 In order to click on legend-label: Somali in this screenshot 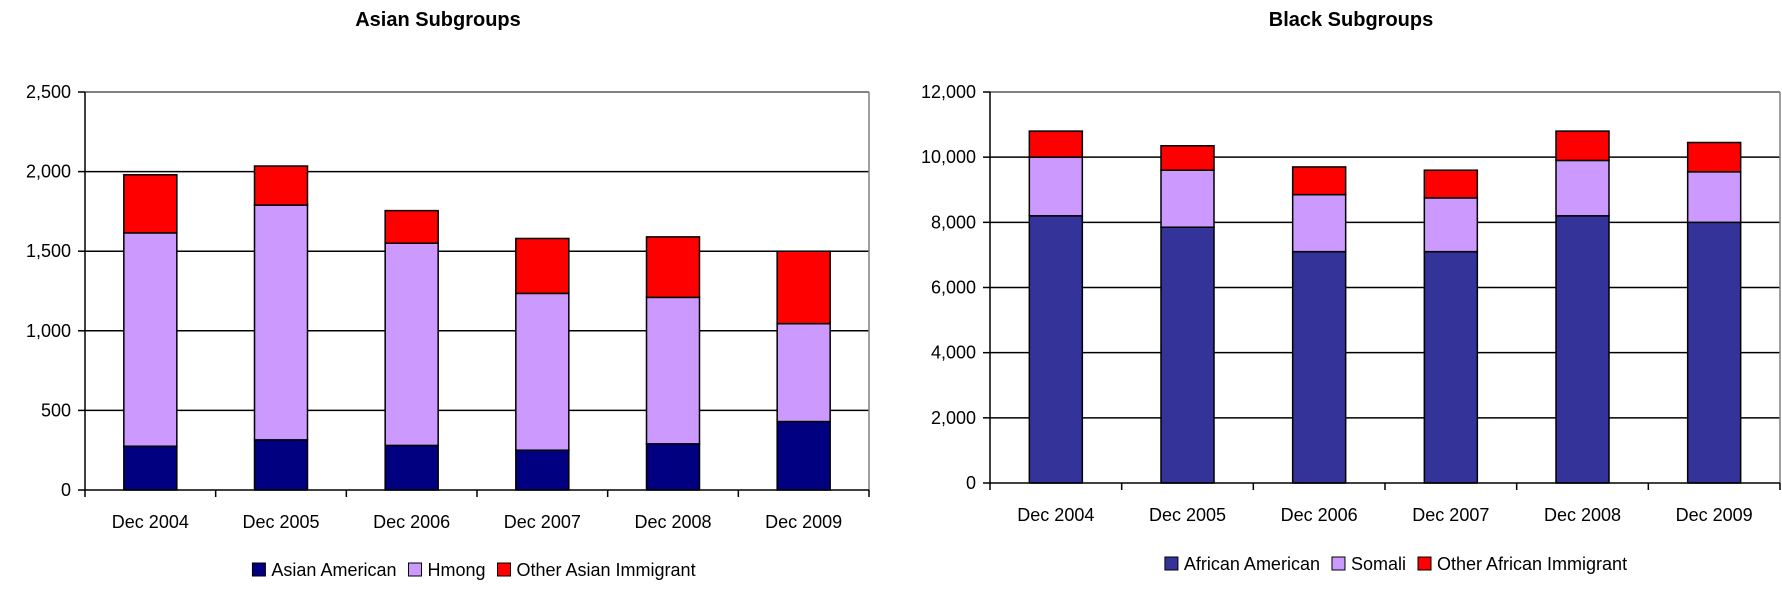, I will do `click(1378, 564)`.